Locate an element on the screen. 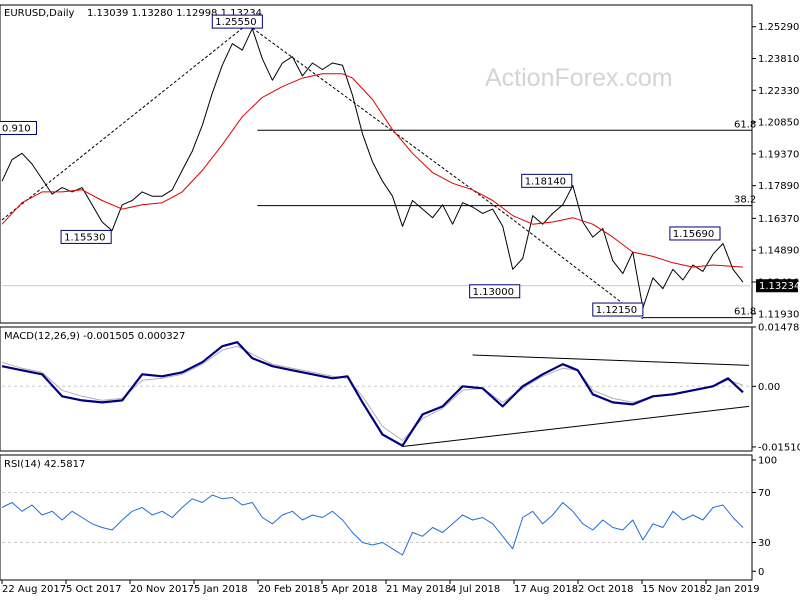  rsi-y-tick-label: 100 is located at coordinates (767, 461).